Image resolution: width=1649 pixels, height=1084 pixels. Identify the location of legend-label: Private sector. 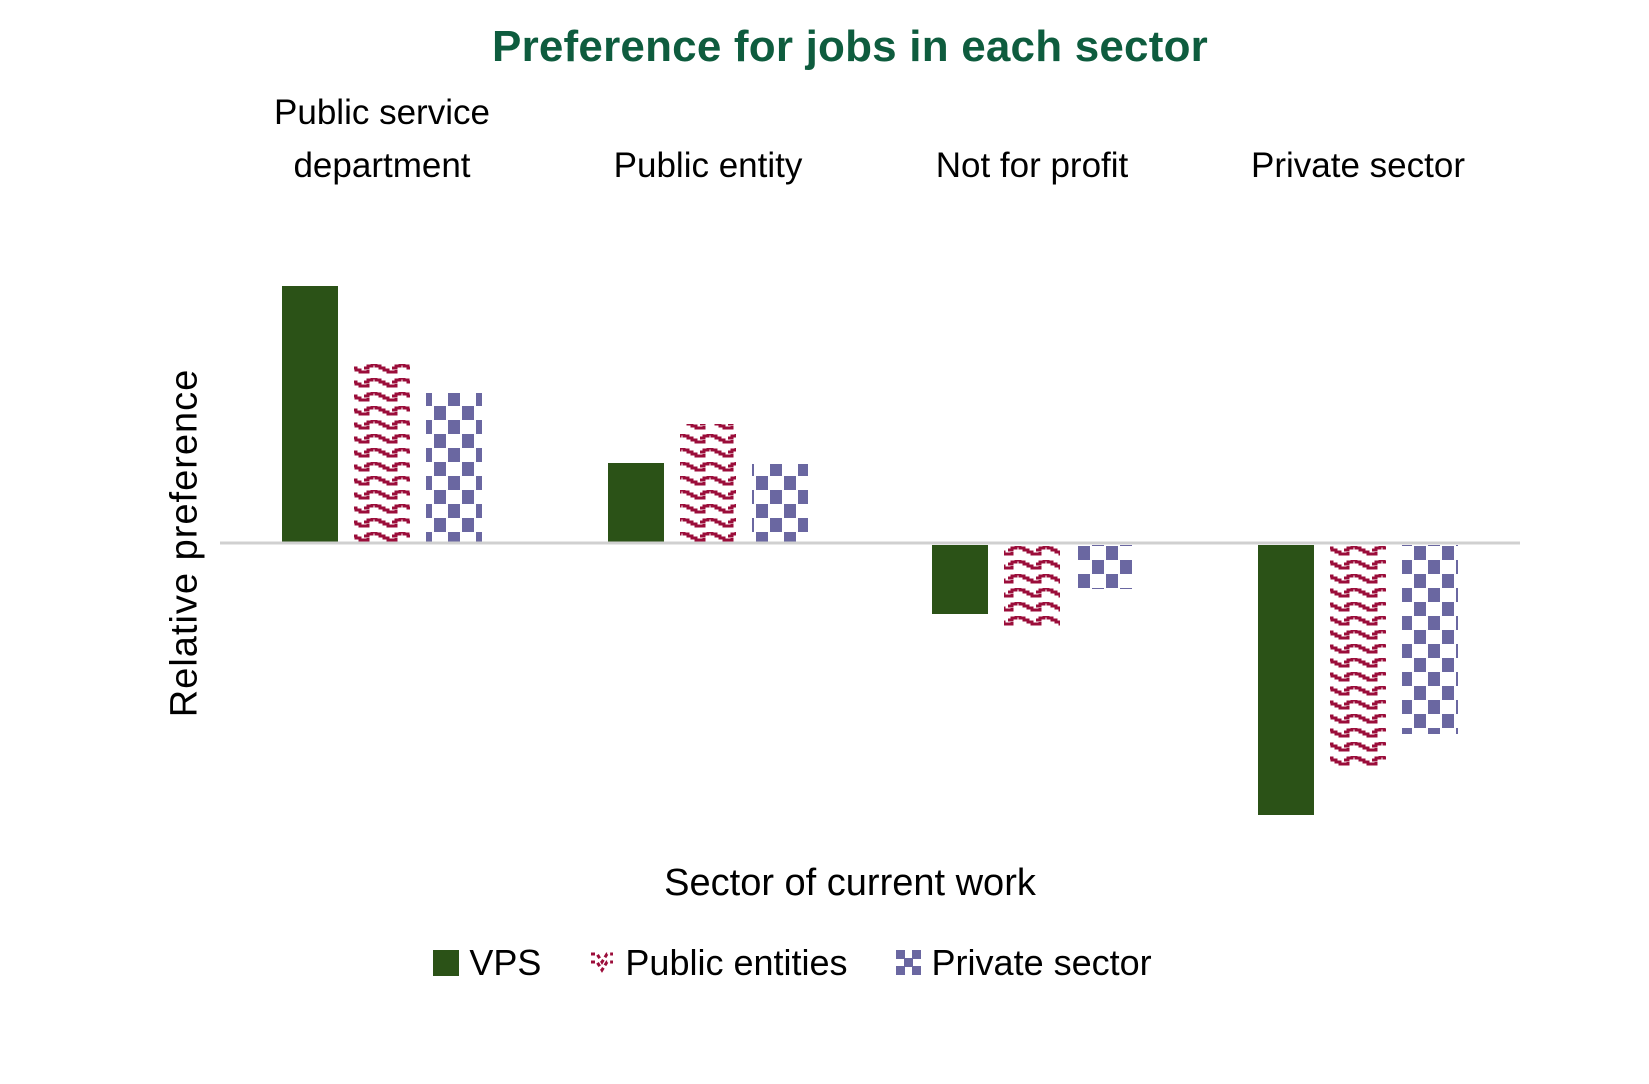
(1041, 962).